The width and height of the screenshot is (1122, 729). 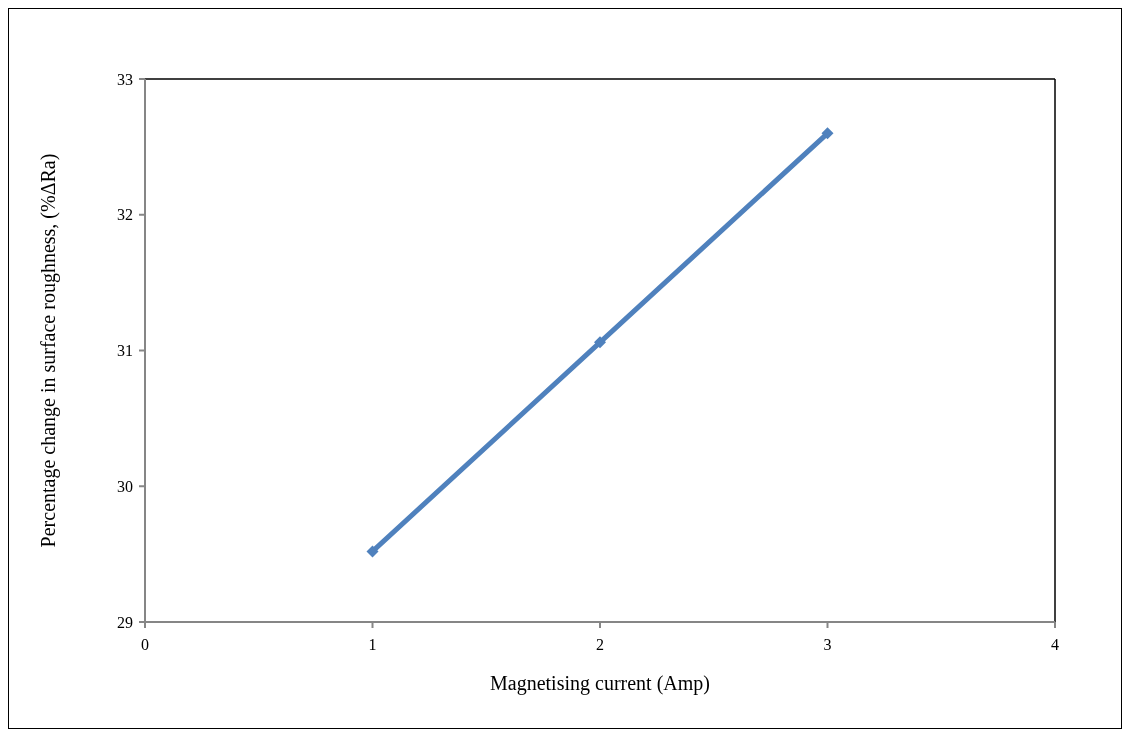 I want to click on x-tick-label: 3, so click(x=827, y=644).